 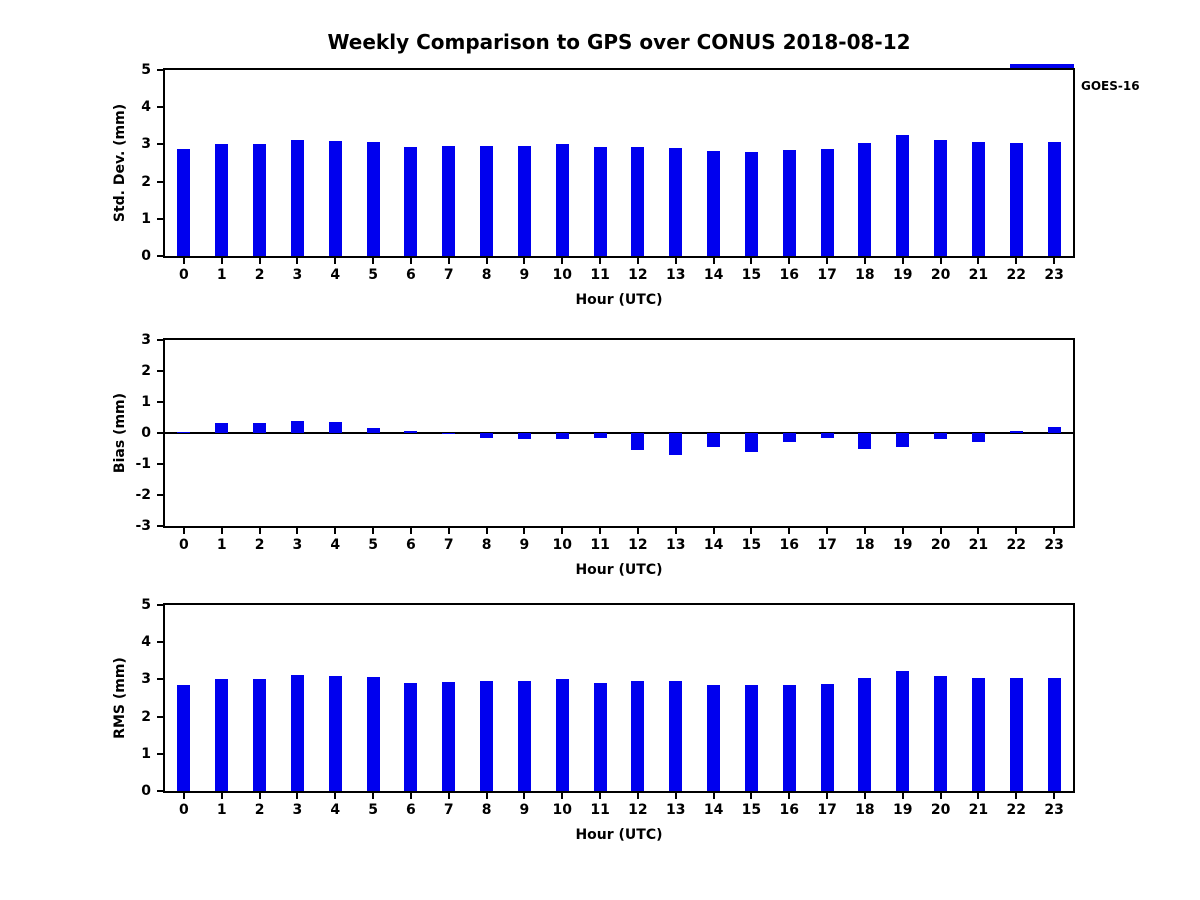 I want to click on x-tick-label: 16, so click(x=789, y=810).